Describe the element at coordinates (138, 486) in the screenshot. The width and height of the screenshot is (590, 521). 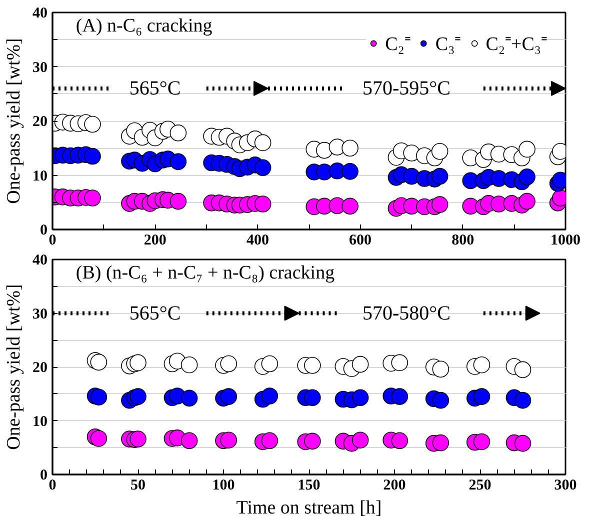
I see `x-tick-label: 50` at that location.